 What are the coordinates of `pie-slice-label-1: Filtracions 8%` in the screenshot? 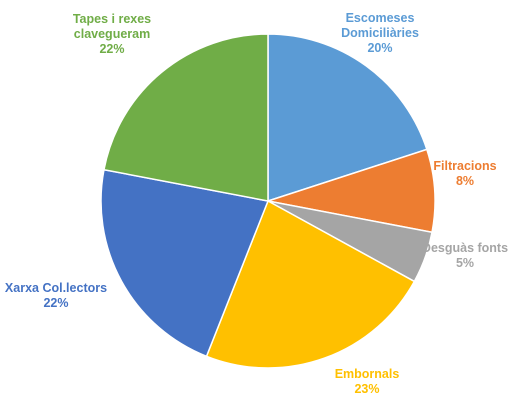 It's located at (464, 173).